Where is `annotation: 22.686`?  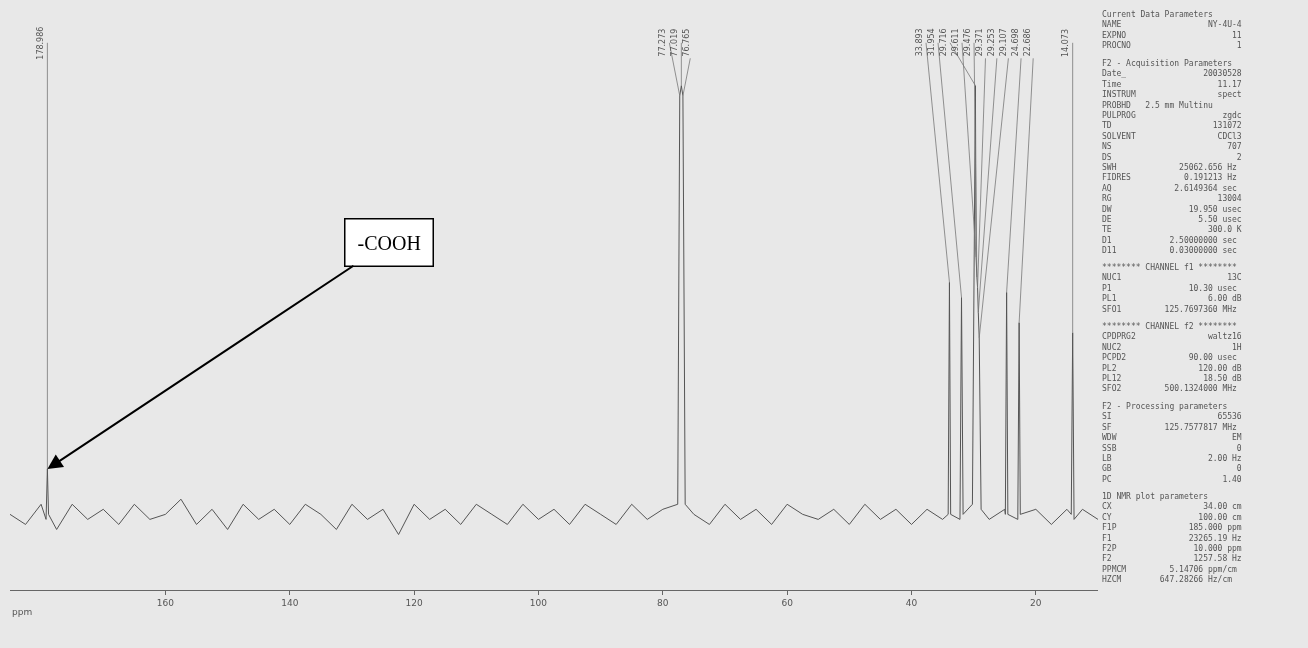 annotation: 22.686 is located at coordinates (1027, 42).